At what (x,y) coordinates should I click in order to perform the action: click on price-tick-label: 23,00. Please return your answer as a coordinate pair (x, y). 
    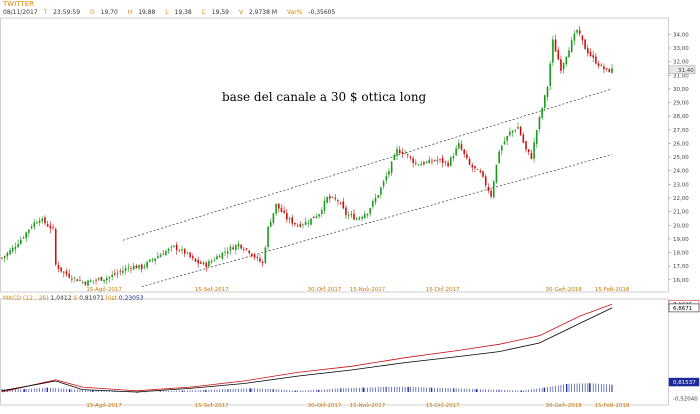
    Looking at the image, I should click on (681, 185).